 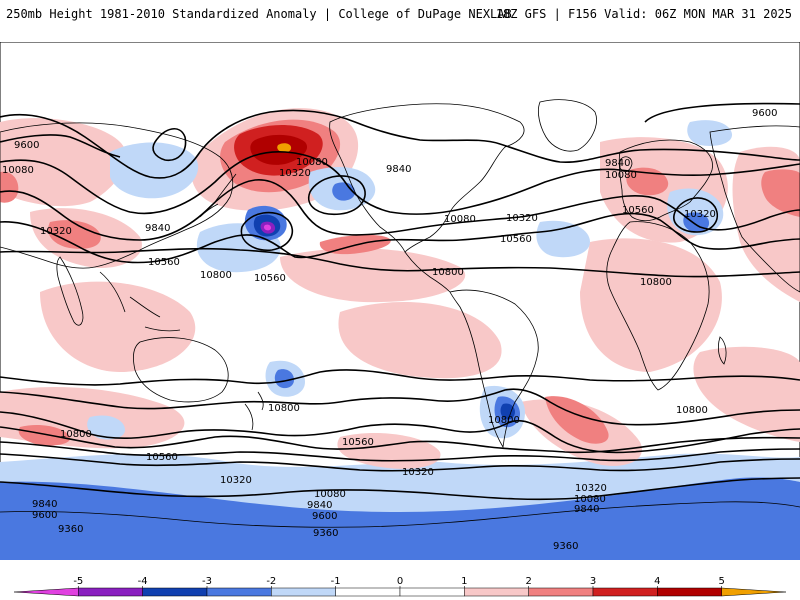 I want to click on coast-australia, so click(x=181, y=370).